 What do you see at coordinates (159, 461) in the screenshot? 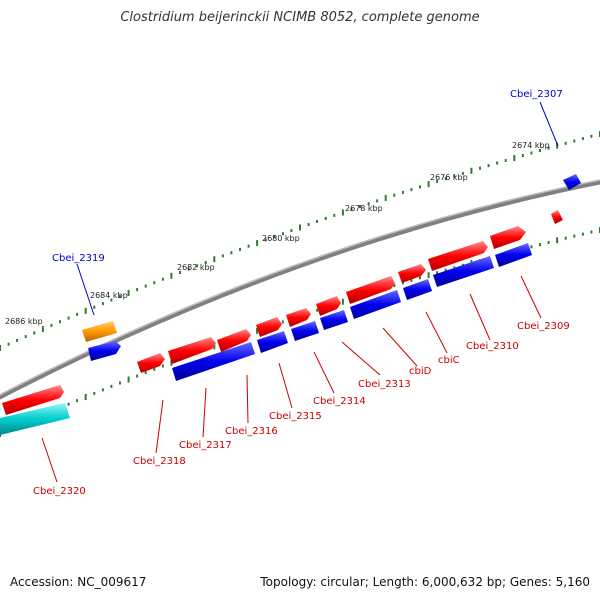
I see `gene-label: Cbei_2318` at bounding box center [159, 461].